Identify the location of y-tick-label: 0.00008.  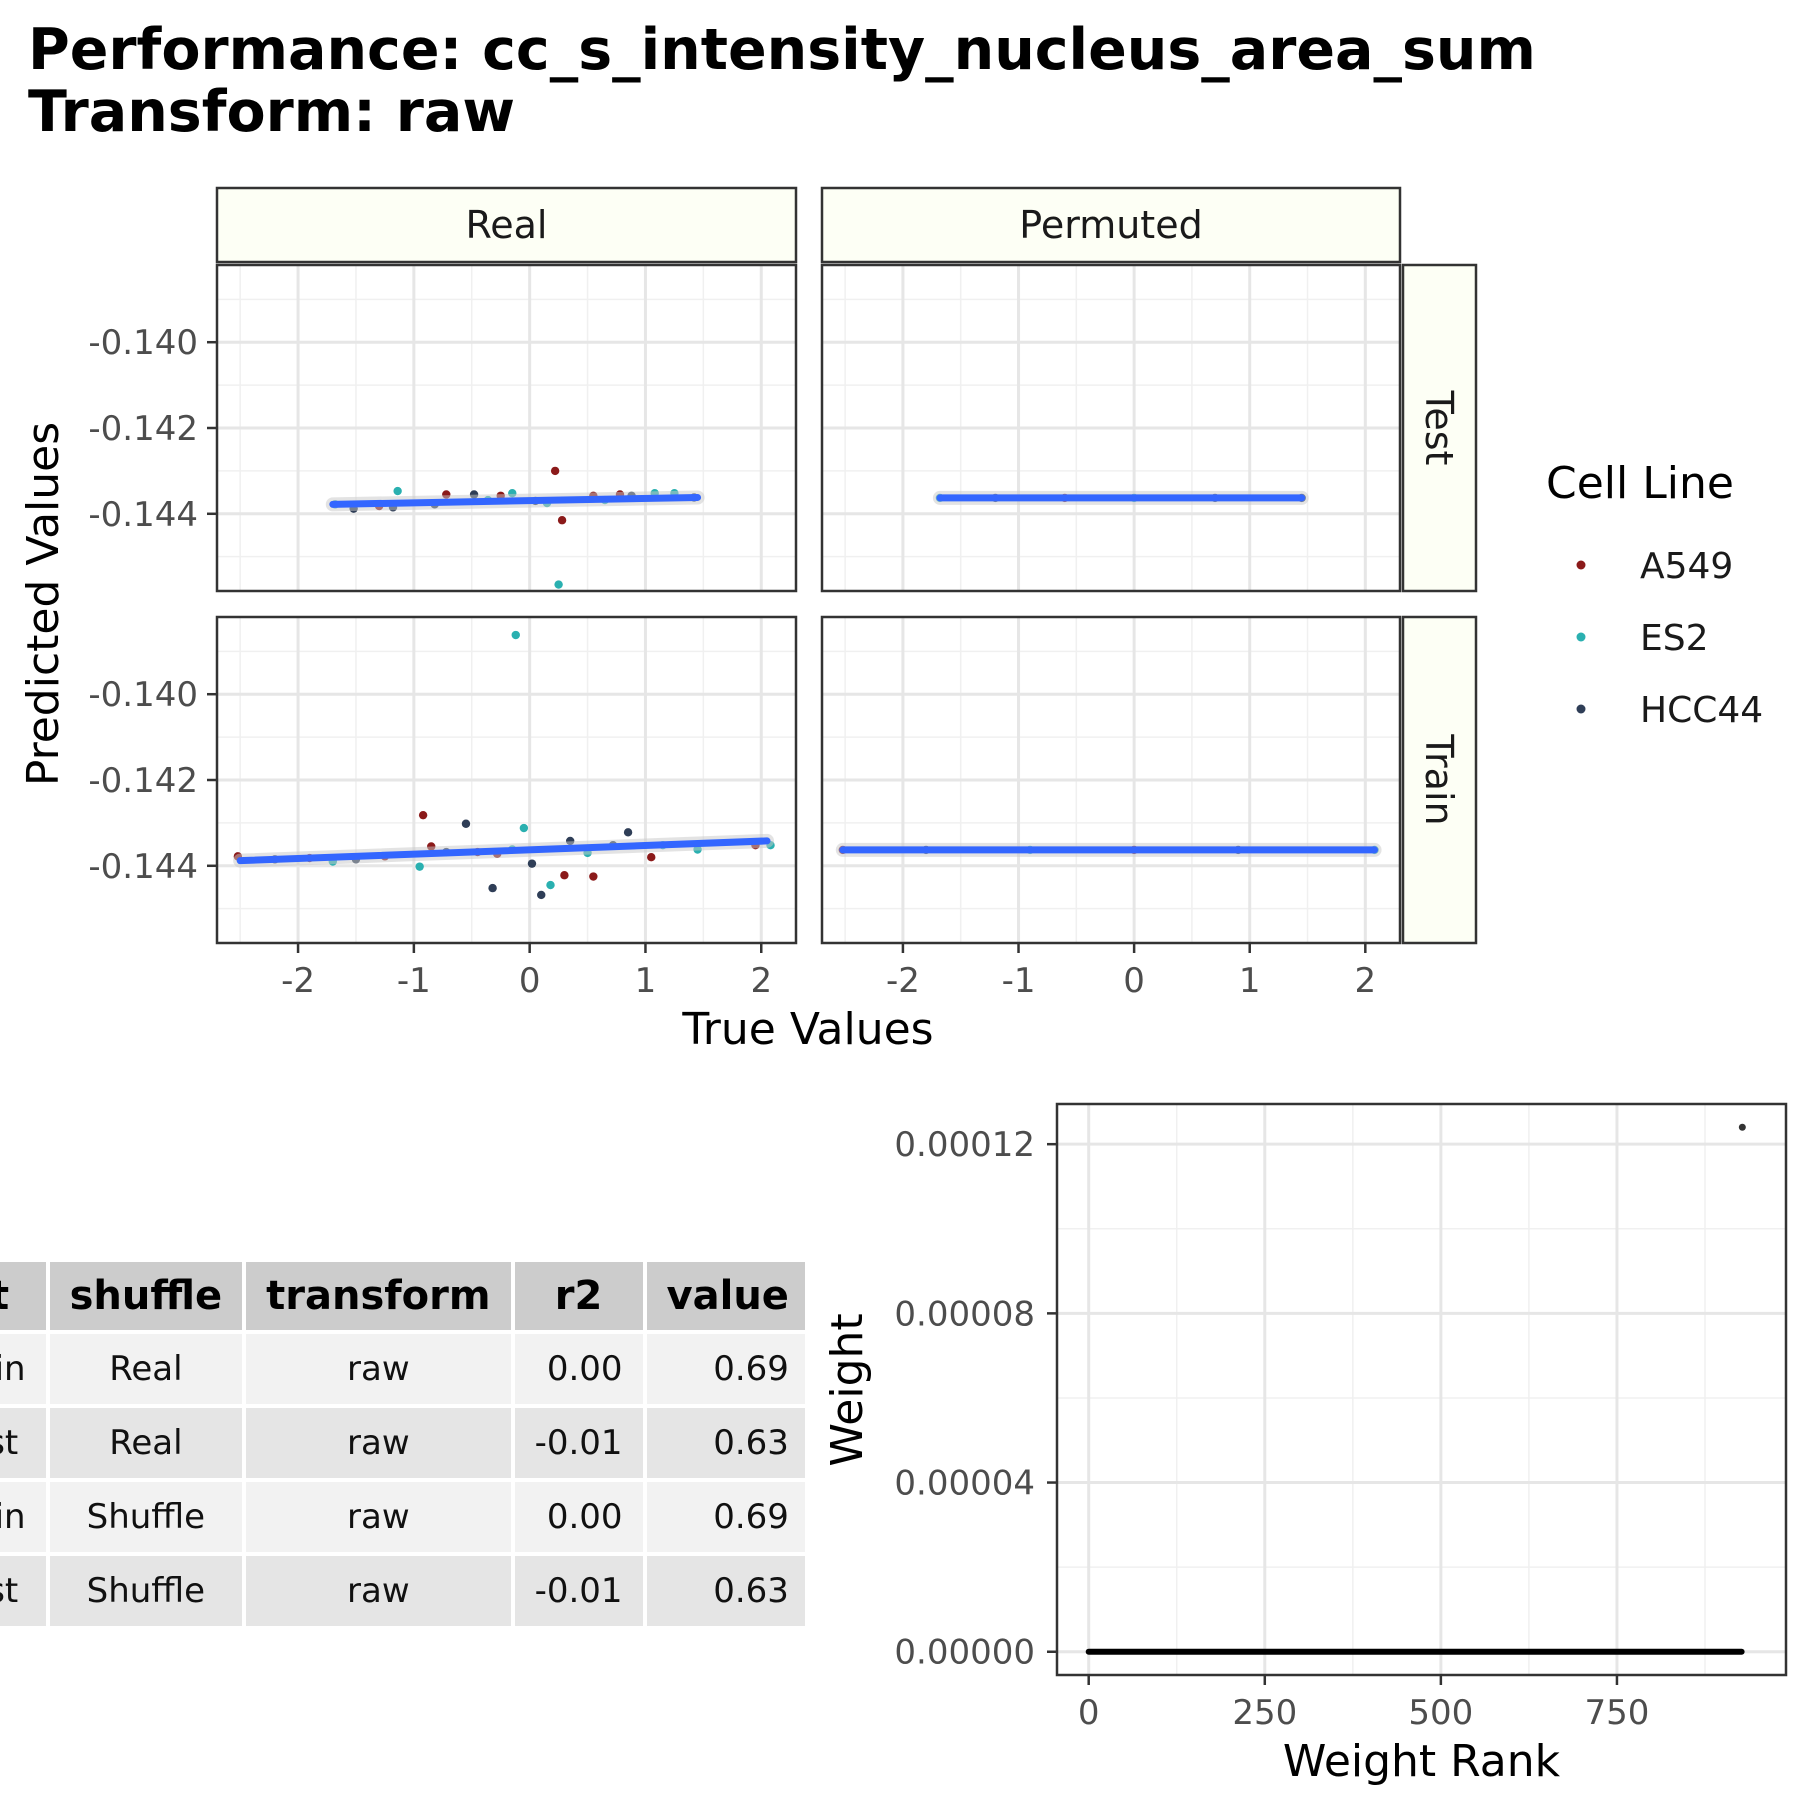
(964, 1314).